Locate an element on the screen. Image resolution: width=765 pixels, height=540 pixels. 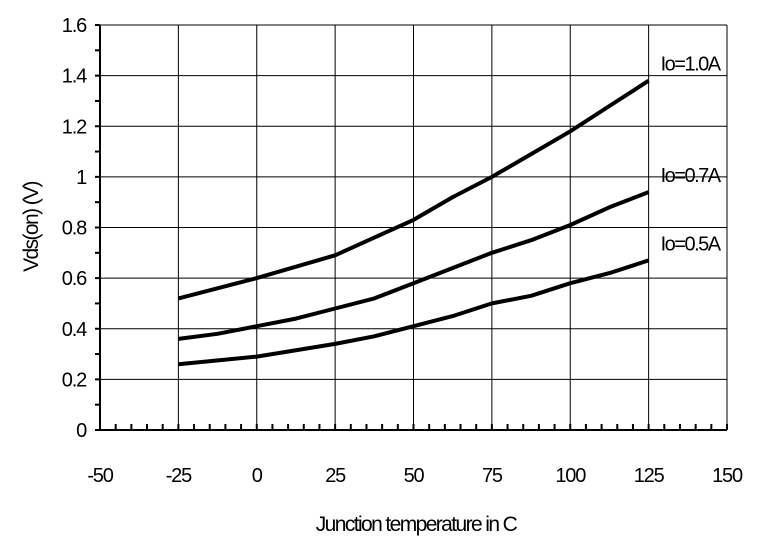
y-tick-label: 1.2 is located at coordinates (74, 127).